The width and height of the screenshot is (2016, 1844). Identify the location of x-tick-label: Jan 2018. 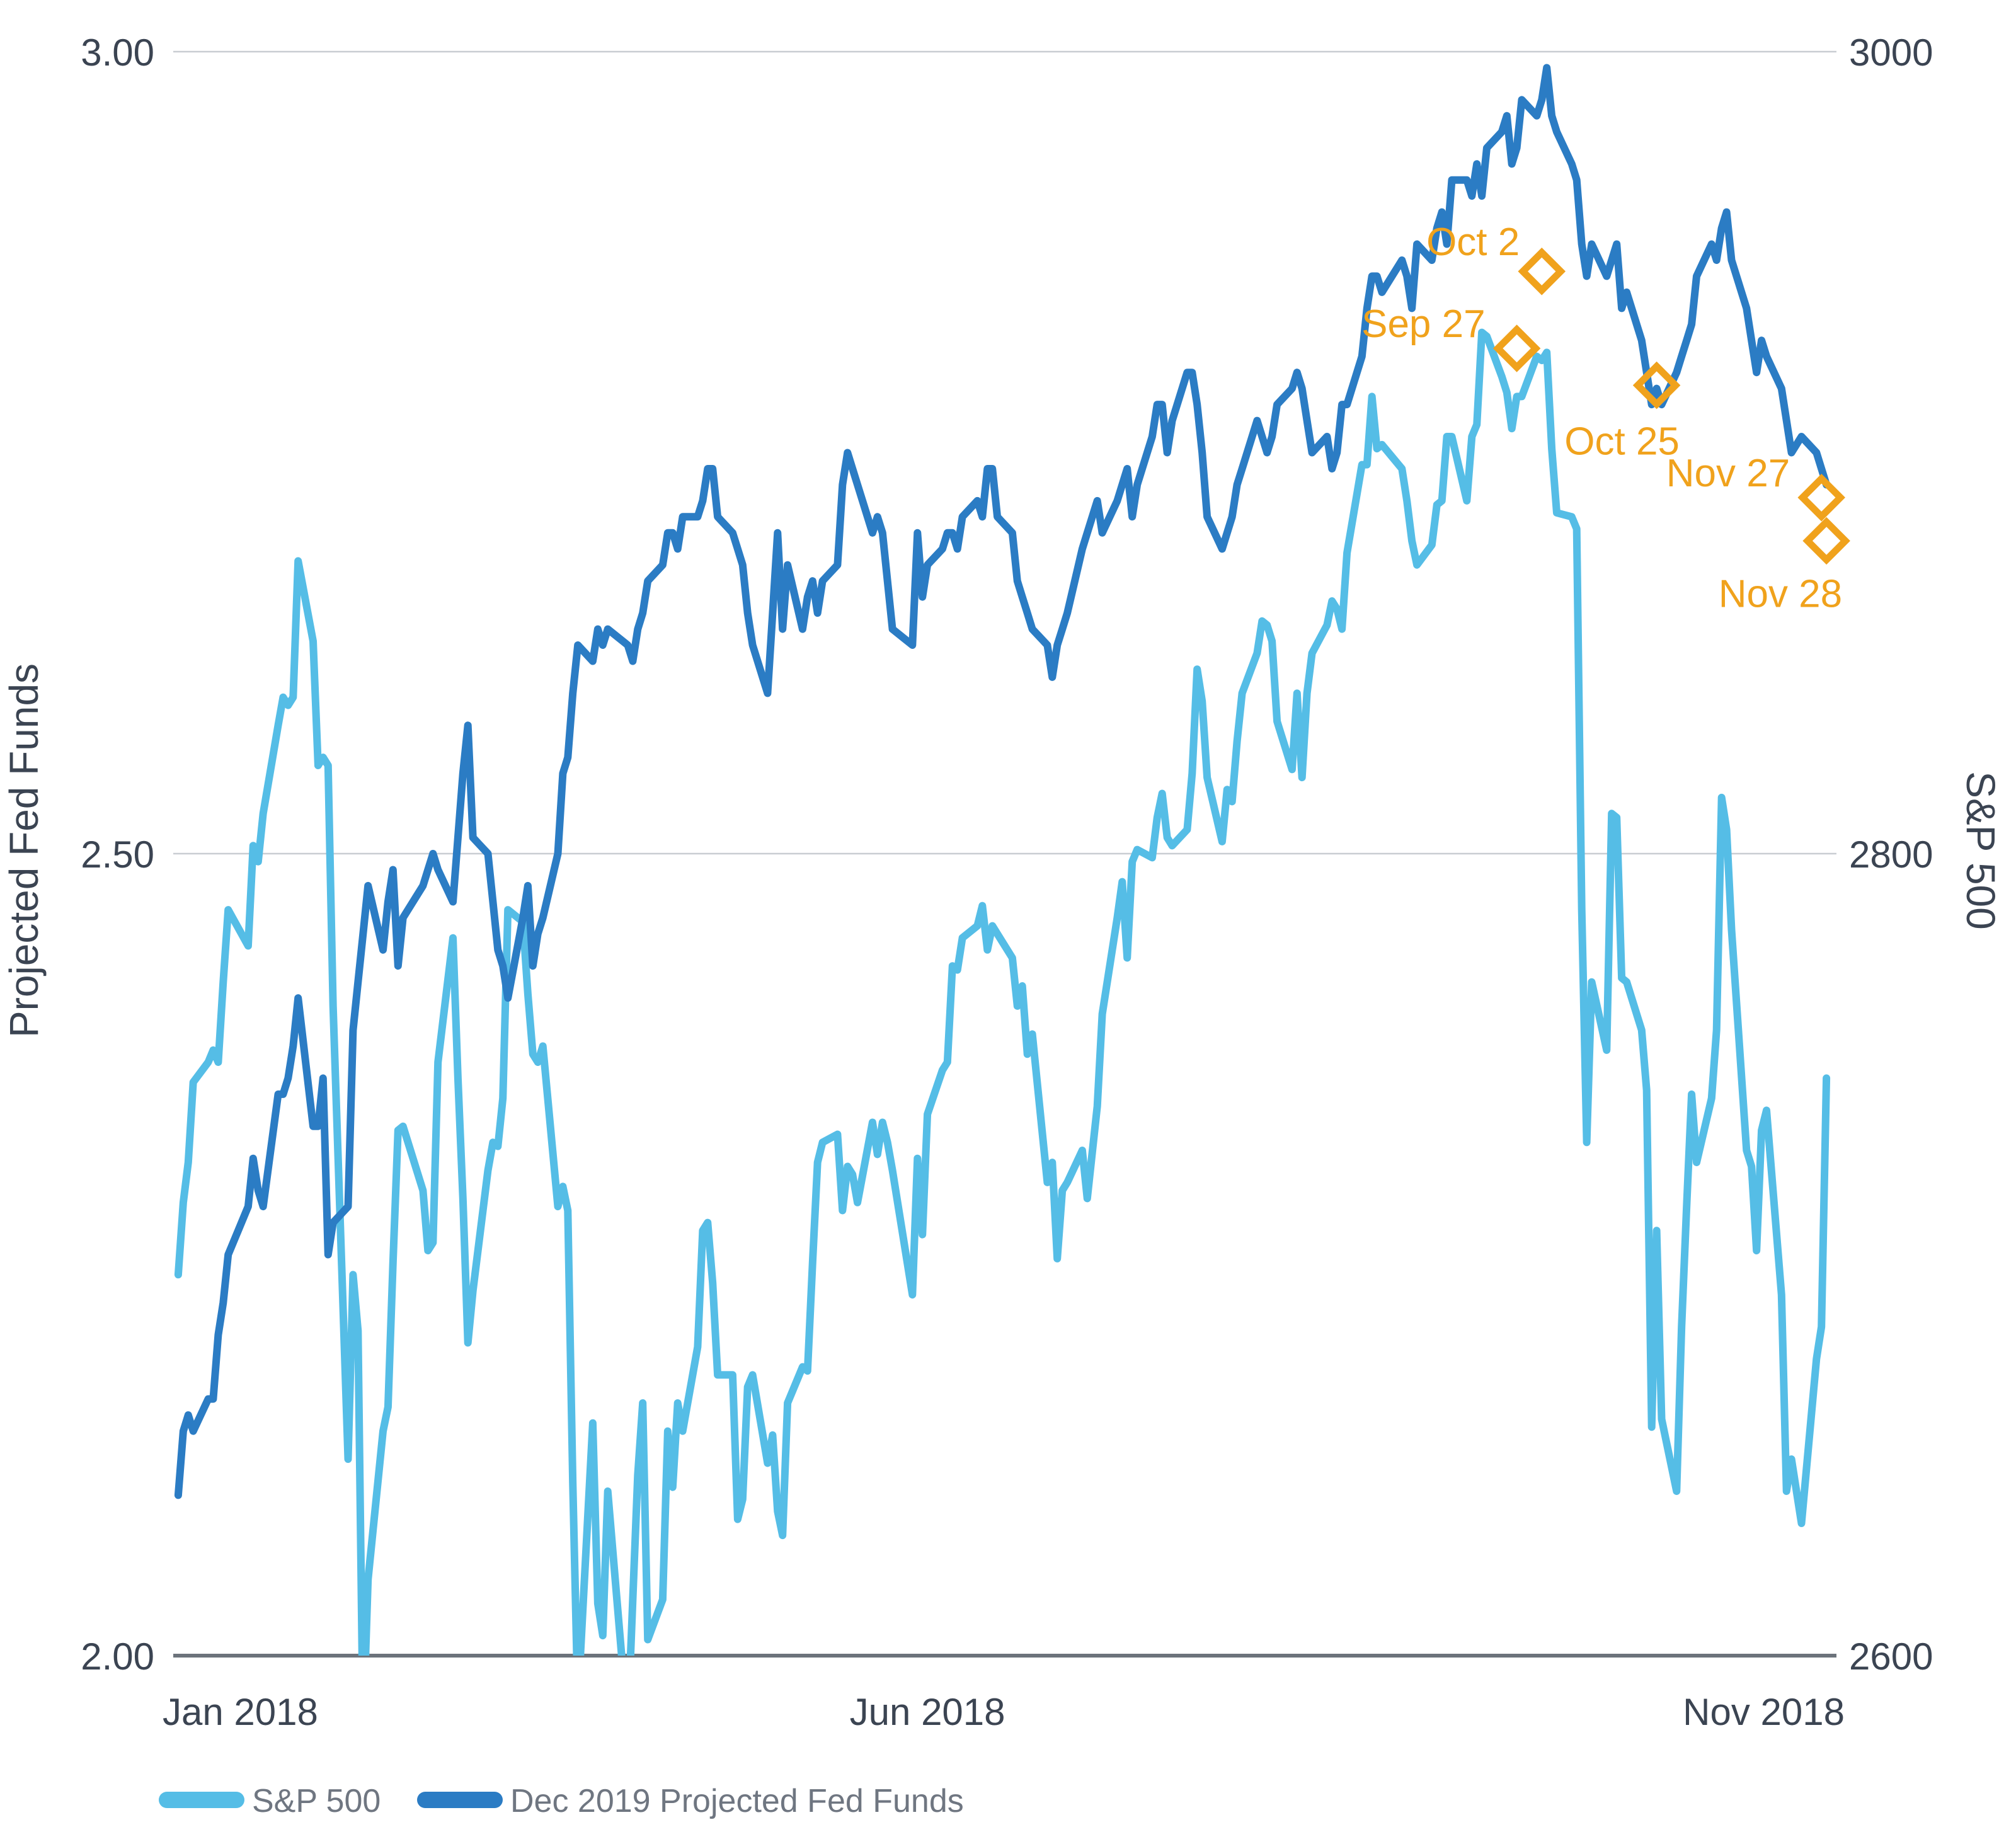
(240, 1712).